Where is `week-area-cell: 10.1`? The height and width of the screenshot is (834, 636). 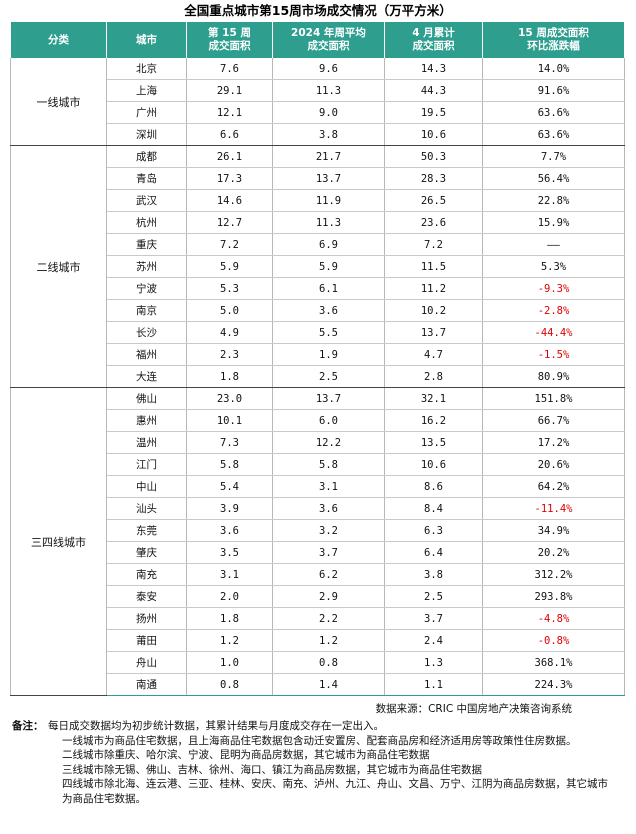 week-area-cell: 10.1 is located at coordinates (229, 420).